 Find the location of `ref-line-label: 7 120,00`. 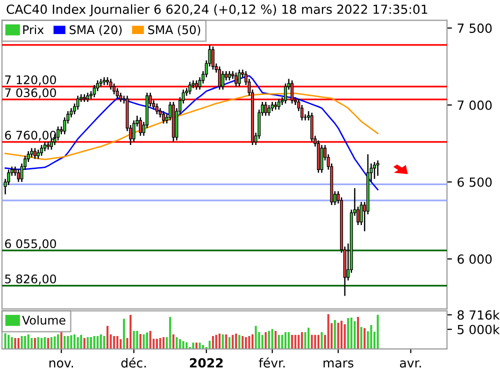

ref-line-label: 7 120,00 is located at coordinates (30, 80).